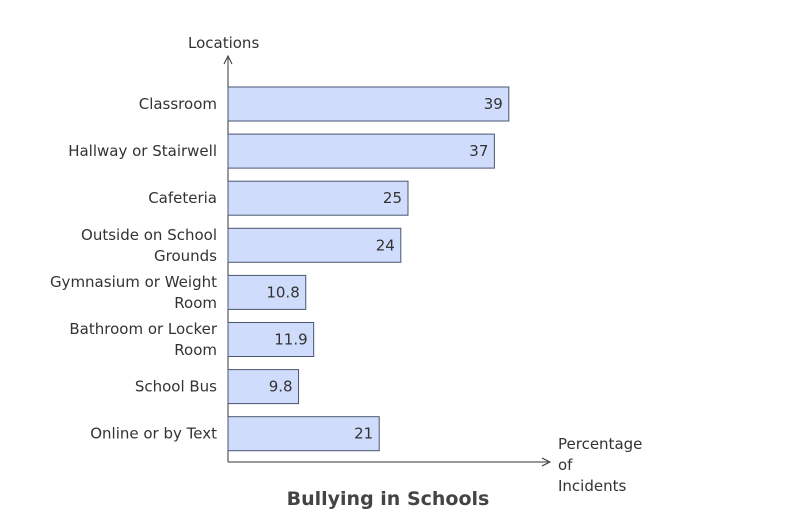  What do you see at coordinates (363, 434) in the screenshot?
I see `value-label: 21` at bounding box center [363, 434].